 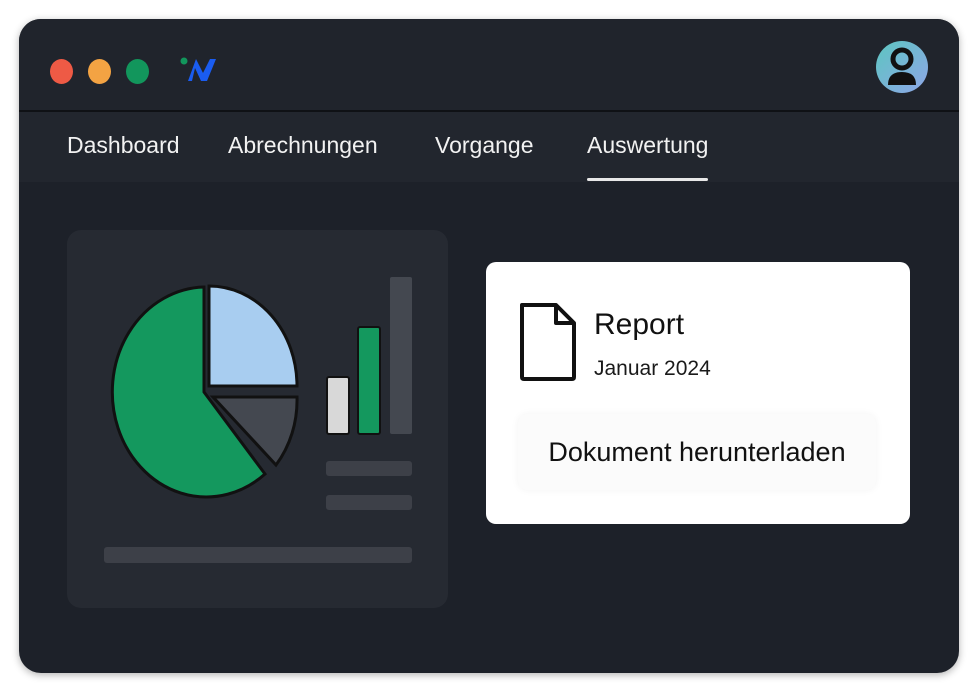 What do you see at coordinates (137, 71) in the screenshot?
I see `maximize-window-button` at bounding box center [137, 71].